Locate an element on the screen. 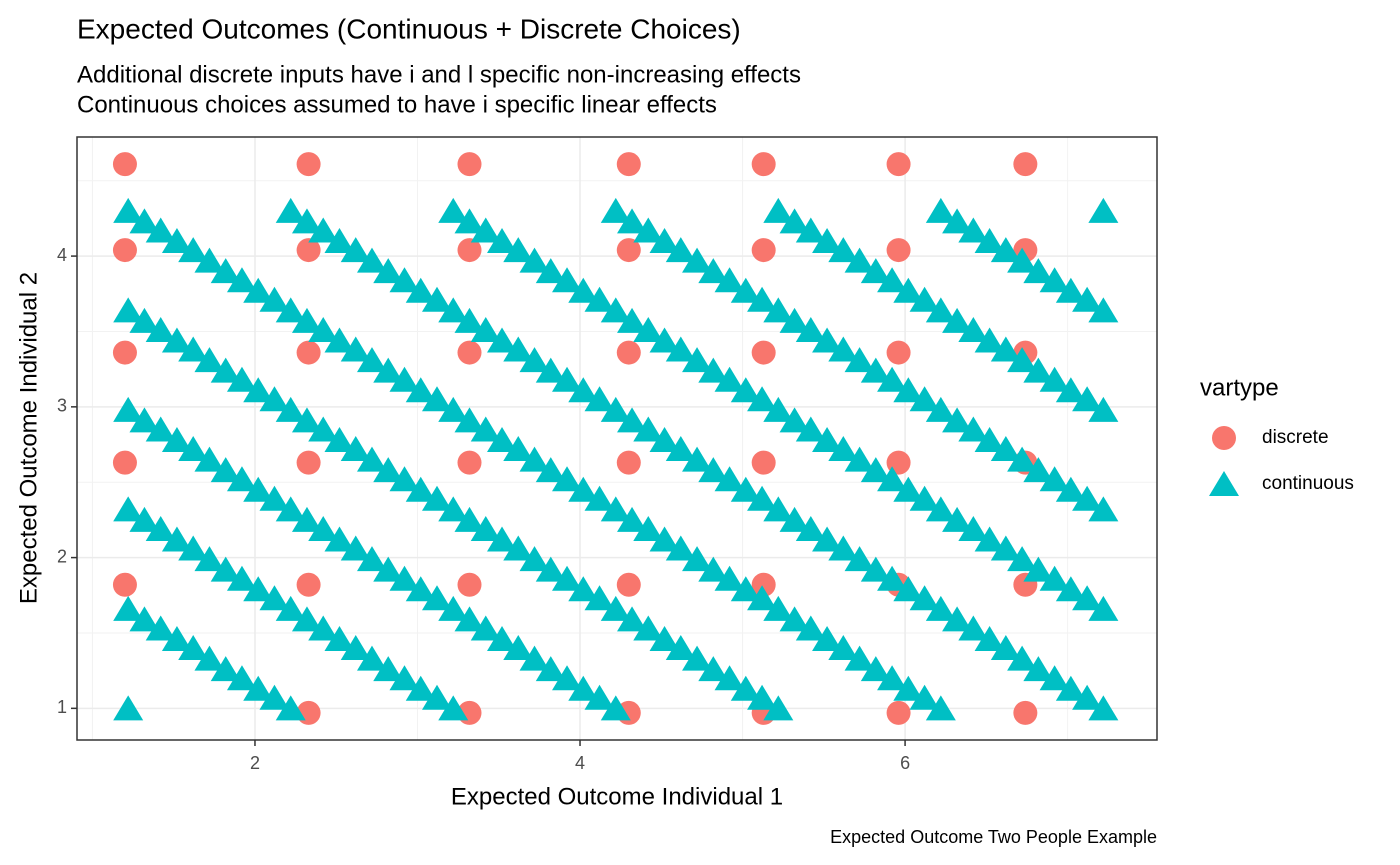 The width and height of the screenshot is (1400, 865). y-tick-label: 1 is located at coordinates (62, 707).